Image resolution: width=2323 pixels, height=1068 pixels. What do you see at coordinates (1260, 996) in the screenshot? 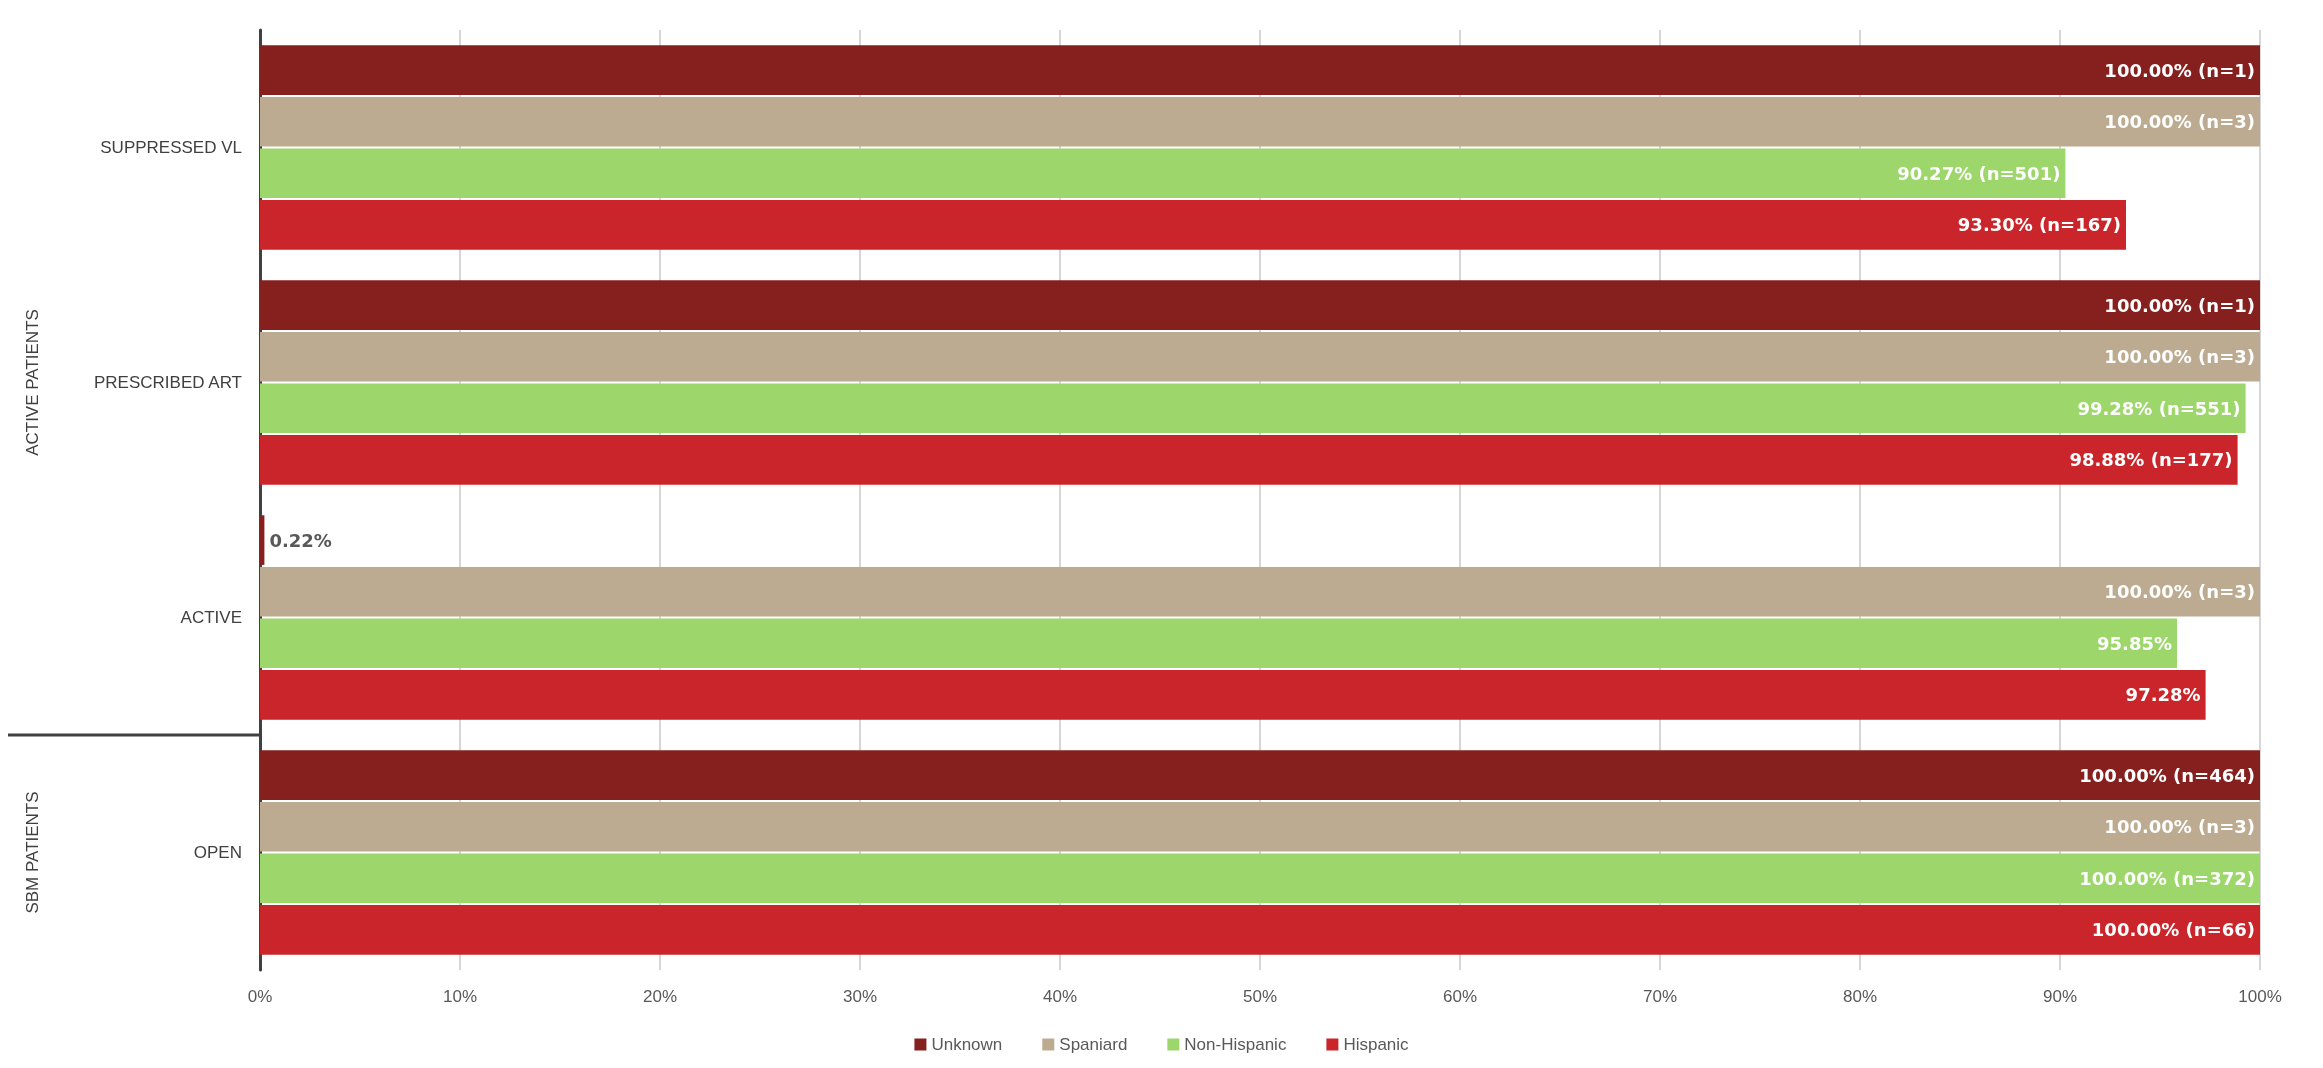
I see `x-tick-label: 50%` at bounding box center [1260, 996].